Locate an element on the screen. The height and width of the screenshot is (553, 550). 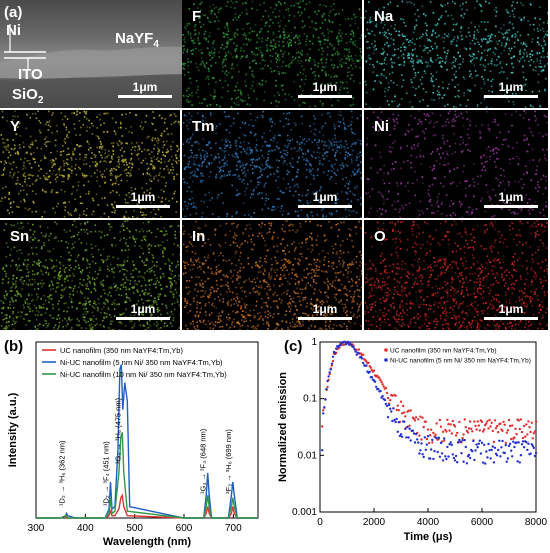
panel-b-letter: (b) is located at coordinates (13, 346).